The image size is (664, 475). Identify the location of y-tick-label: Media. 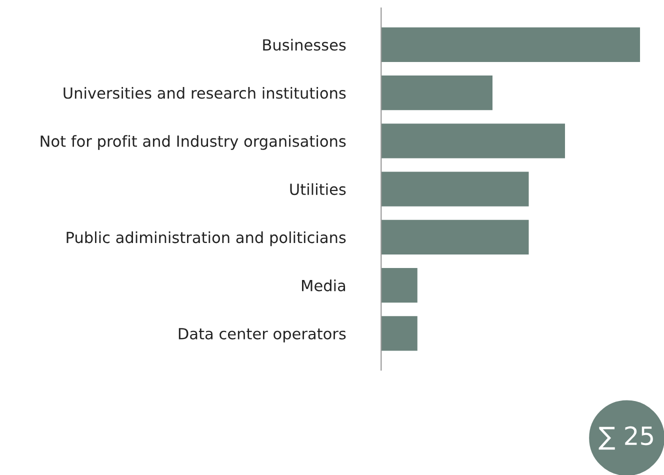
(324, 286).